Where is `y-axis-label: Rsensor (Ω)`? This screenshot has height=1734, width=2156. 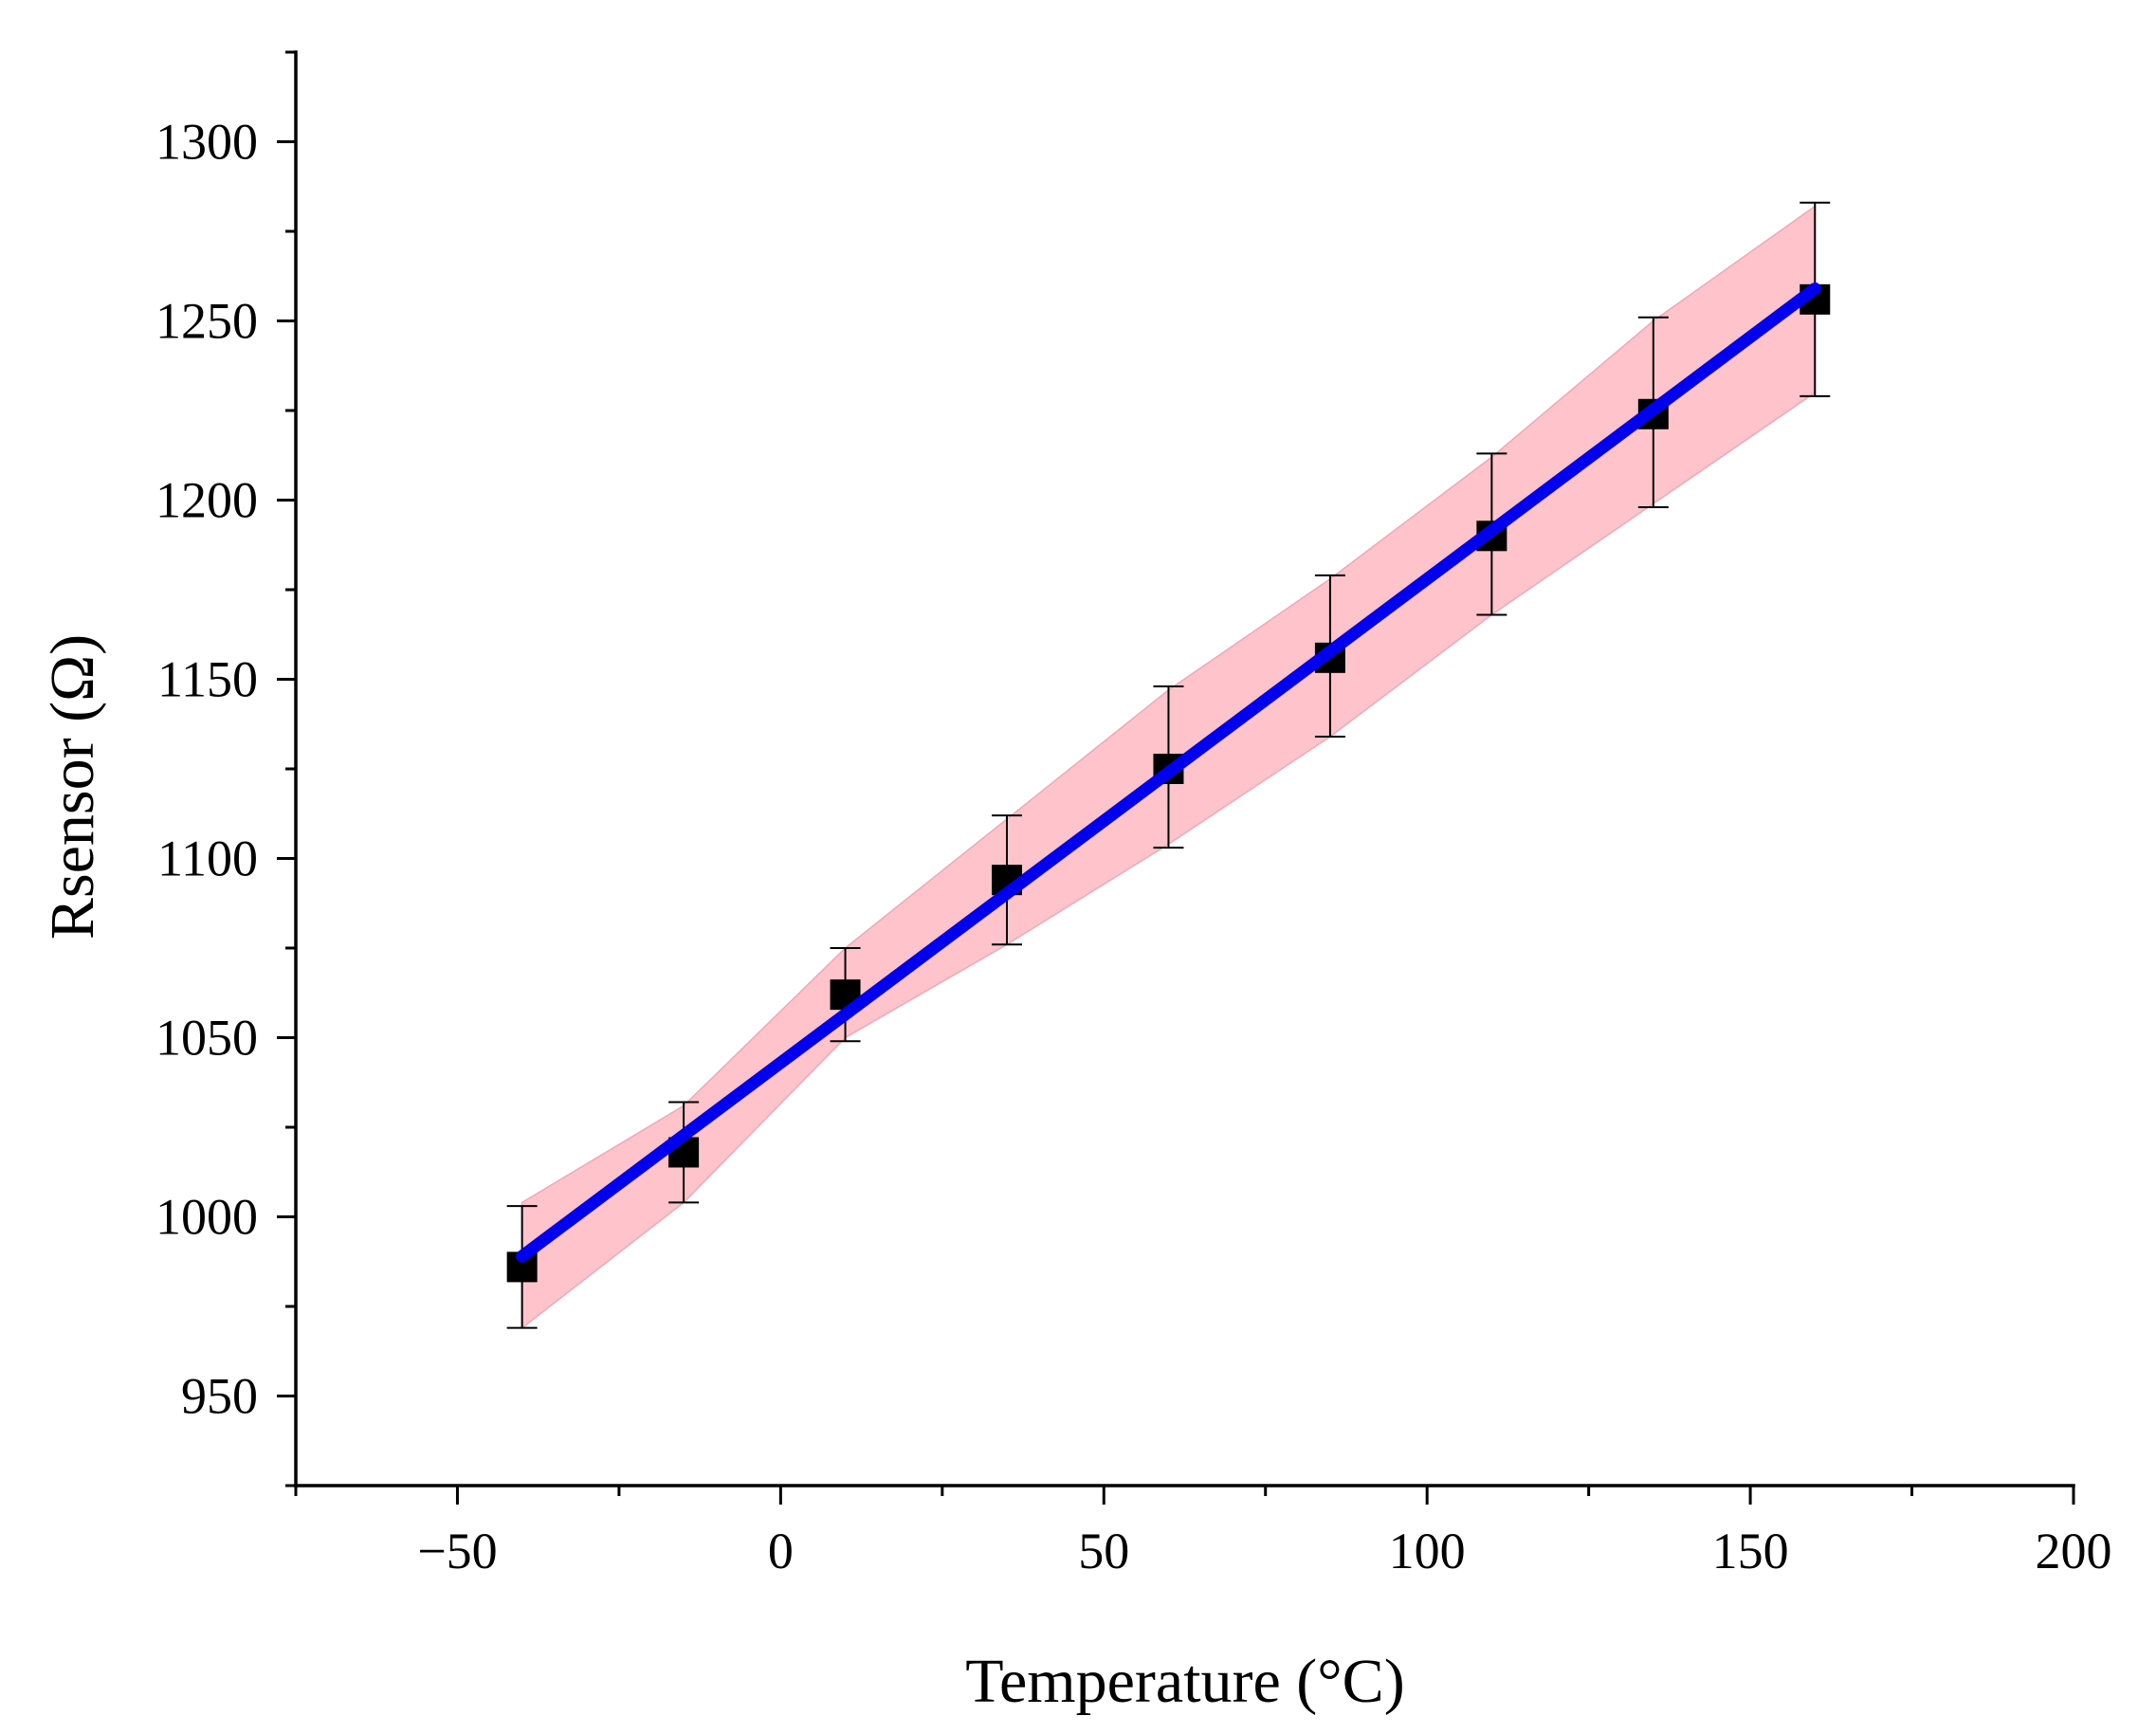
y-axis-label: Rsensor (Ω) is located at coordinates (72, 787).